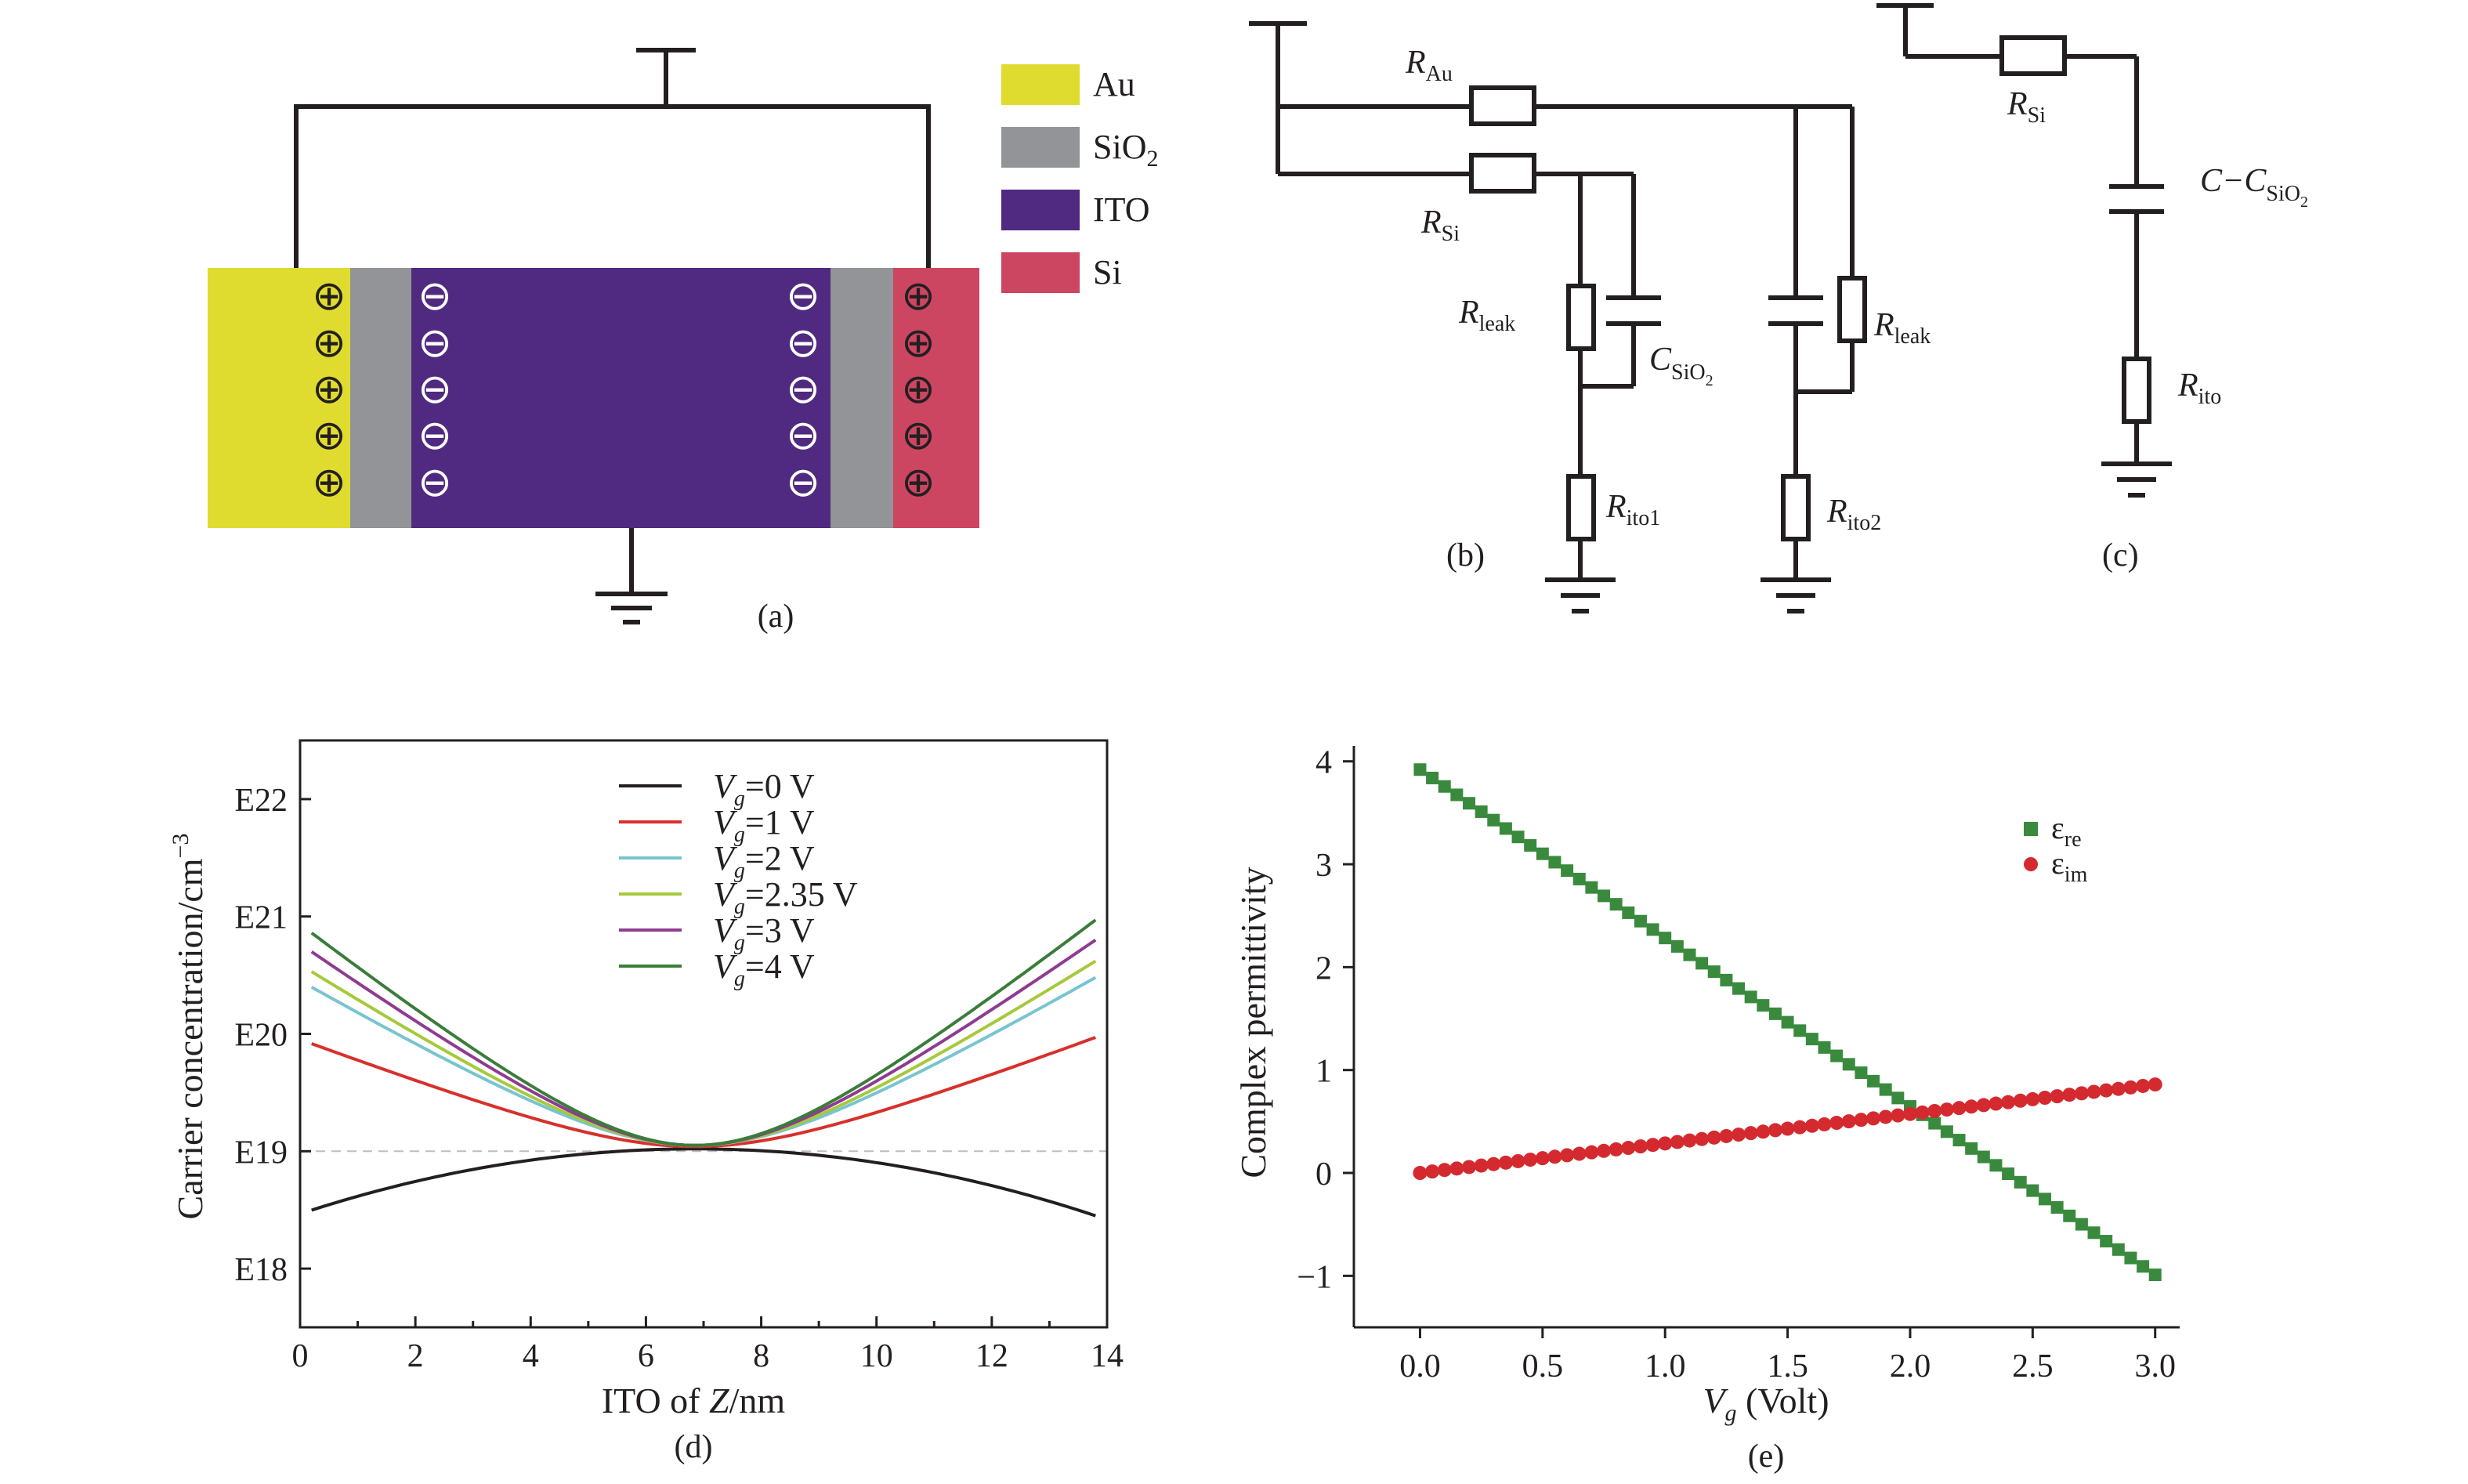 This screenshot has height=1484, width=2468. I want to click on x-tick-label: 3.0, so click(2155, 1366).